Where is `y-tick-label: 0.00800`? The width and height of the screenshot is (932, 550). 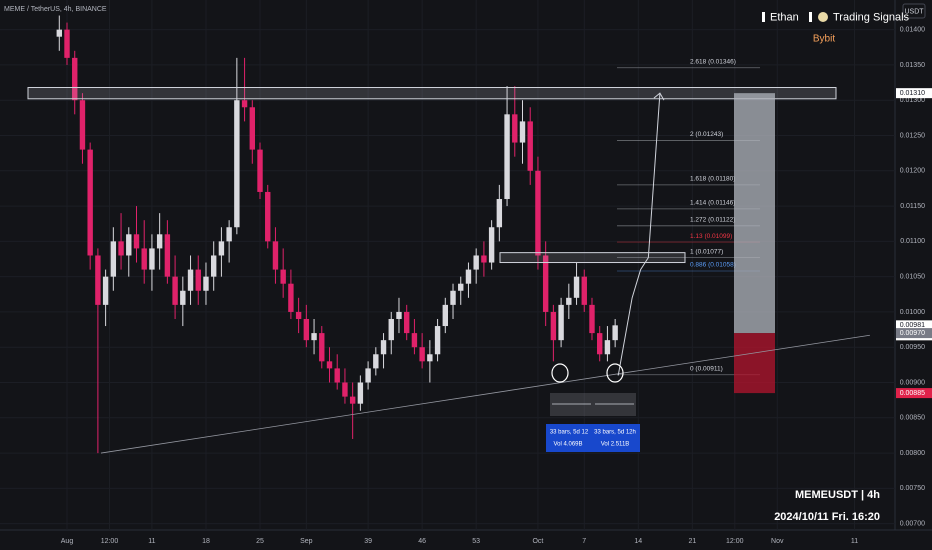 y-tick-label: 0.00800 is located at coordinates (912, 453).